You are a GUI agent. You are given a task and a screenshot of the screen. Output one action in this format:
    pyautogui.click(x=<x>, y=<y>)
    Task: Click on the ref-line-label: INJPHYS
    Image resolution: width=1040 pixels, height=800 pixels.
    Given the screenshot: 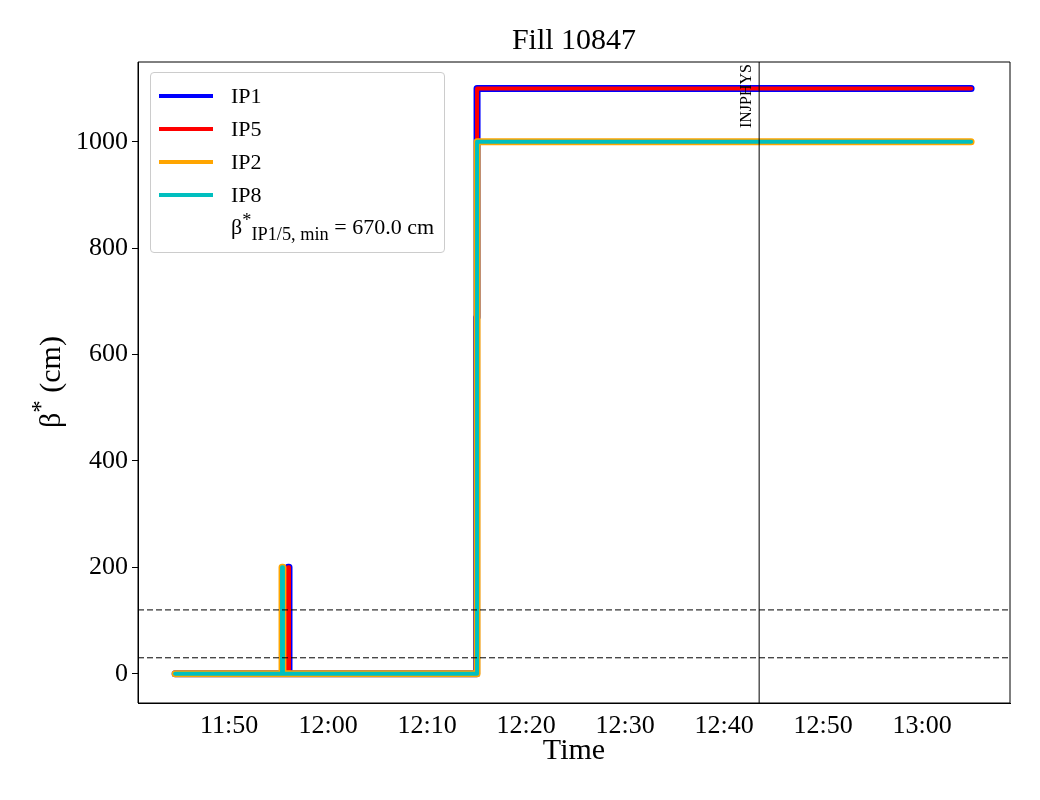 What is the action you would take?
    pyautogui.click(x=746, y=96)
    